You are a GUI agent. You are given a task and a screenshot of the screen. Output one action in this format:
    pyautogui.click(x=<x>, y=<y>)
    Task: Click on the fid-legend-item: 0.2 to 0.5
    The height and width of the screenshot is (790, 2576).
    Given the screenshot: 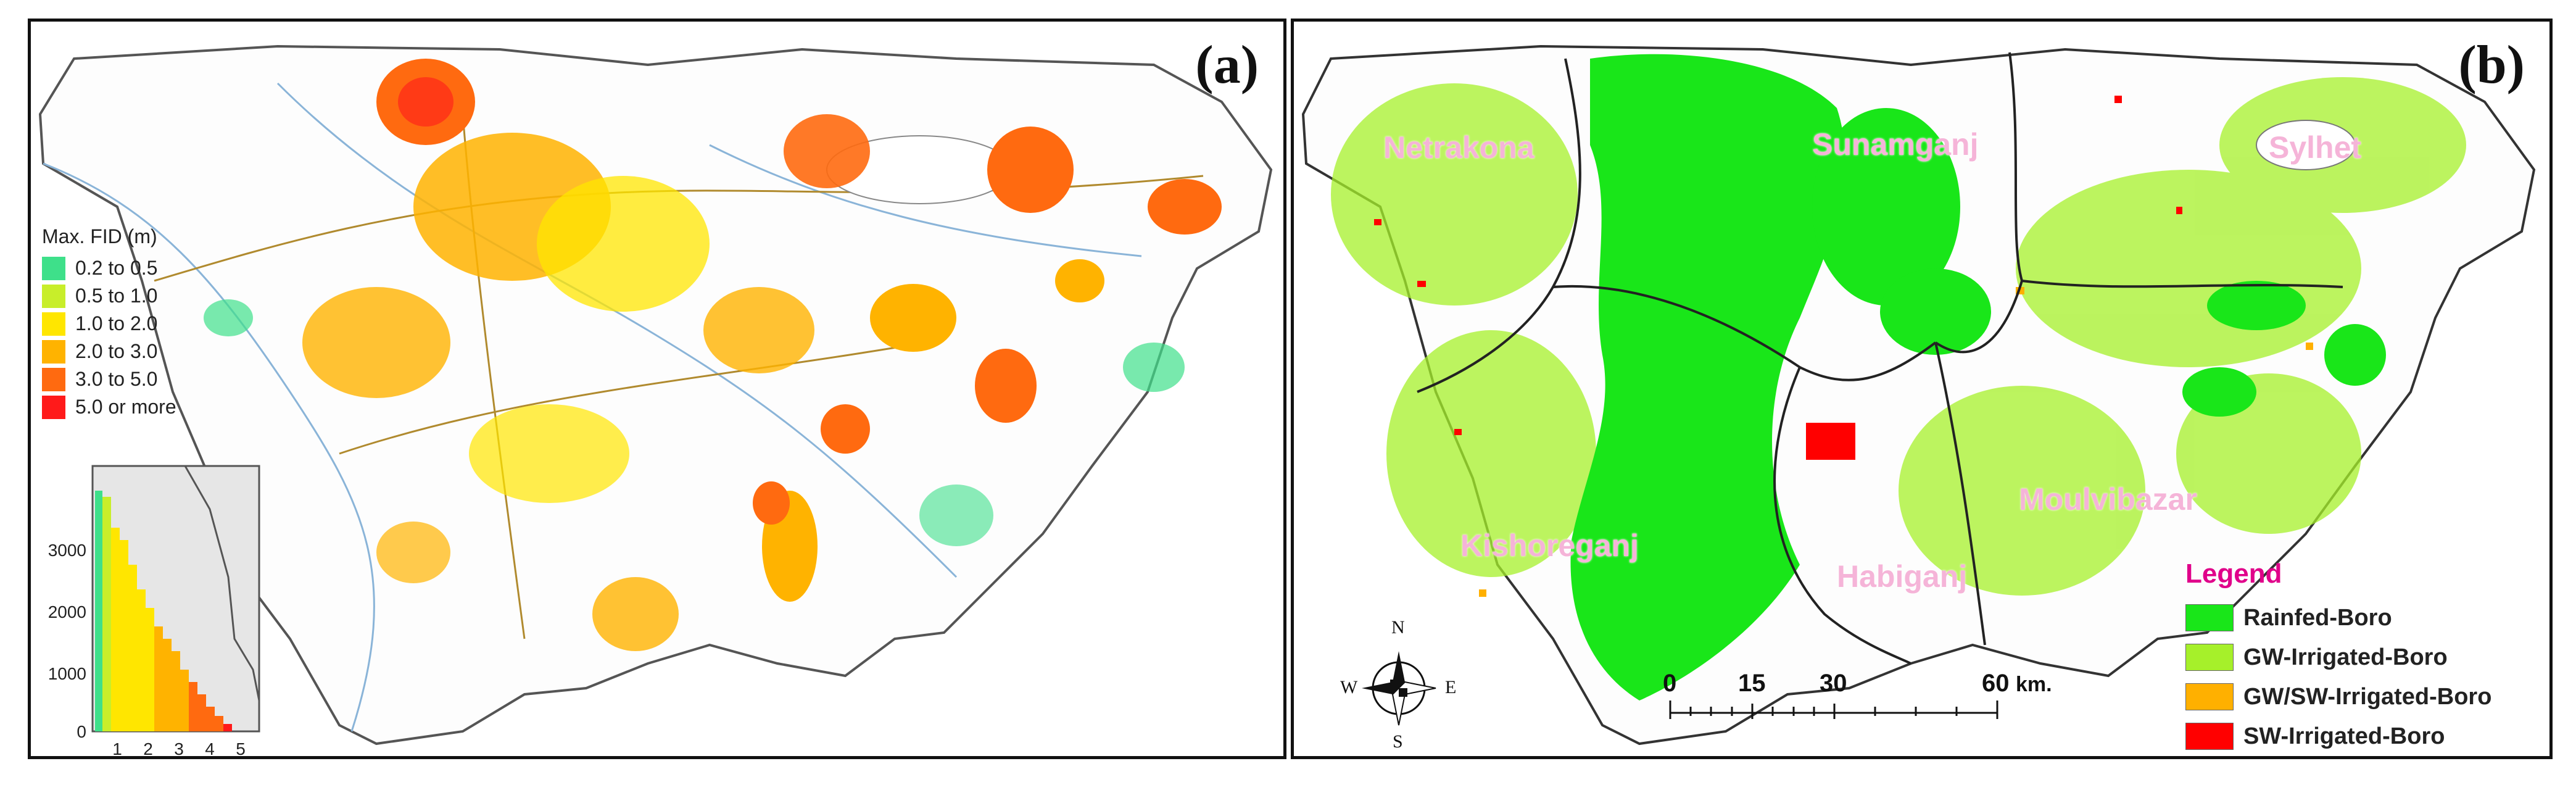 What is the action you would take?
    pyautogui.click(x=109, y=268)
    